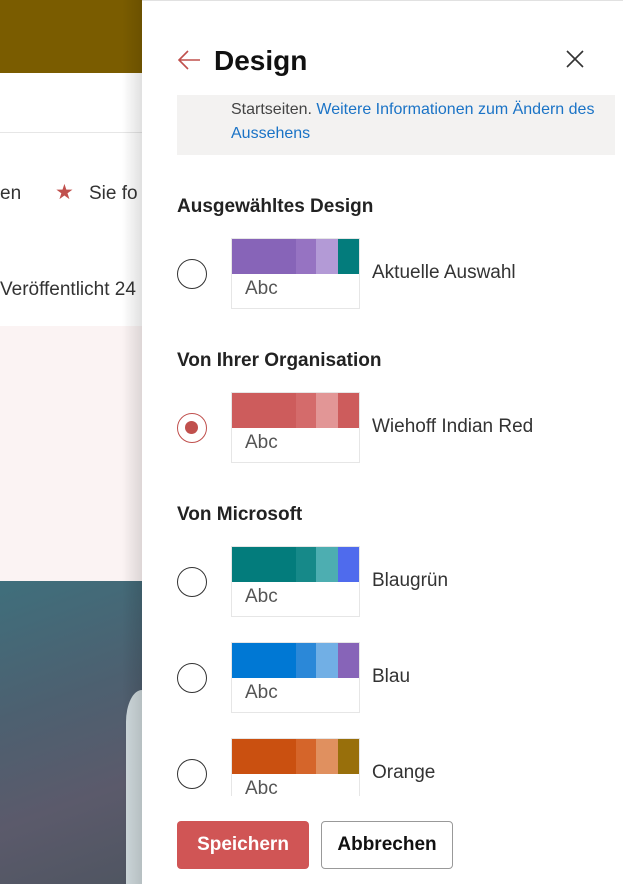  Describe the element at coordinates (64, 192) in the screenshot. I see `star-icon: ★` at that location.